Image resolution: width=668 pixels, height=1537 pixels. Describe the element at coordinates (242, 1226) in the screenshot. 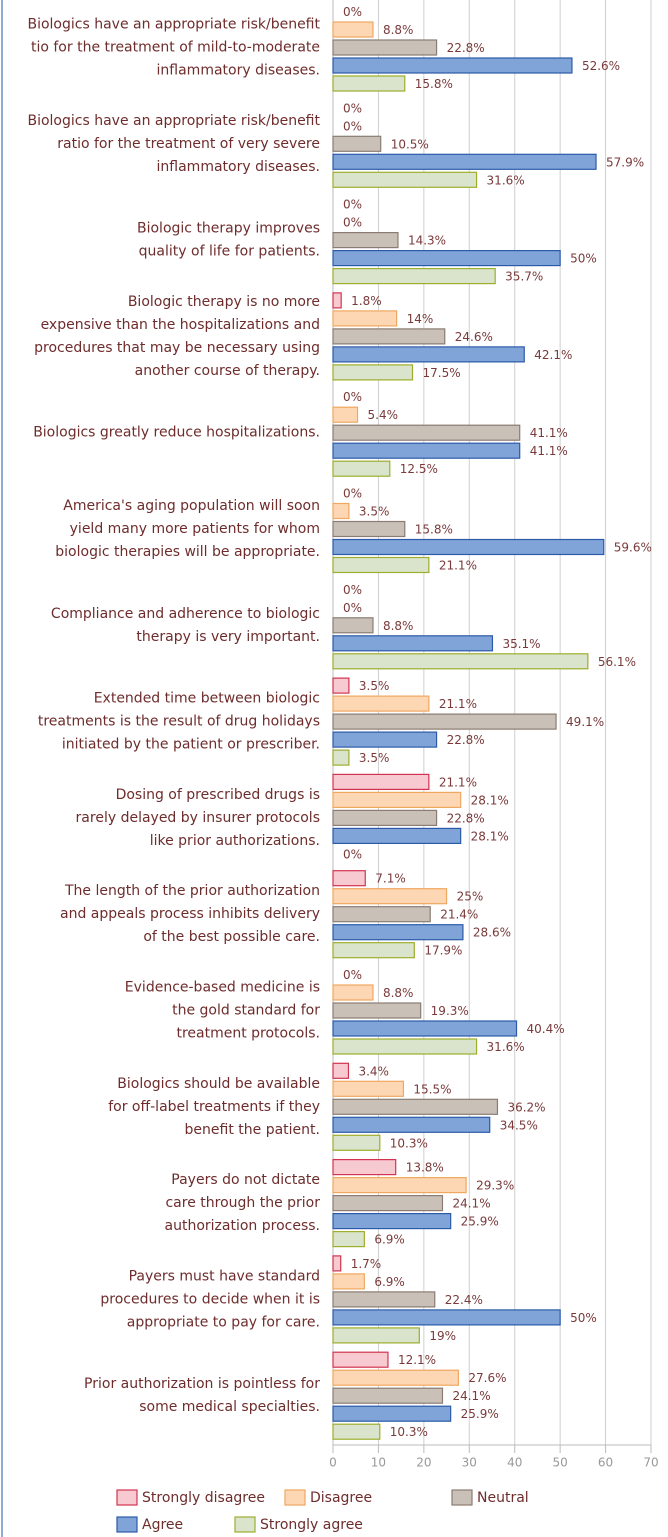

I see `category-label: authorization process.` at that location.